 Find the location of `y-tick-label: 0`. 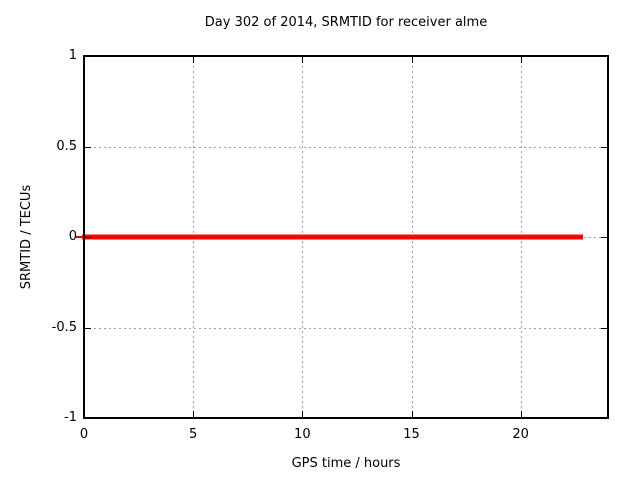

y-tick-label: 0 is located at coordinates (72, 236).